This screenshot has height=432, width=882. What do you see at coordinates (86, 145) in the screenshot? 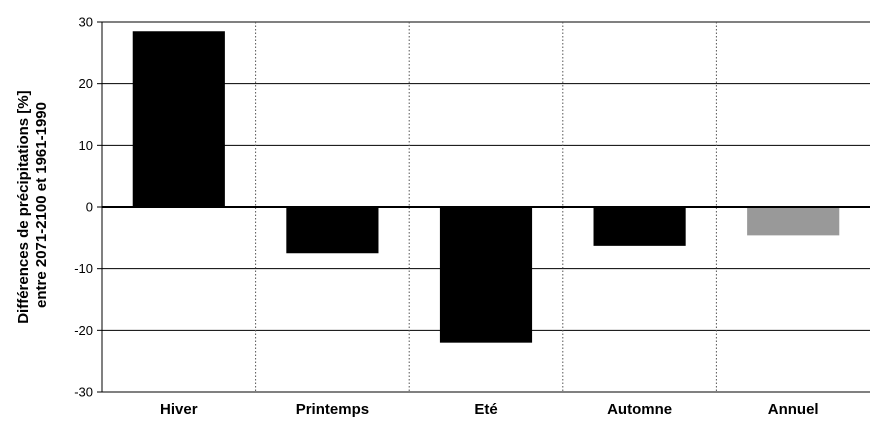
I see `y-tick-label: 10` at bounding box center [86, 145].